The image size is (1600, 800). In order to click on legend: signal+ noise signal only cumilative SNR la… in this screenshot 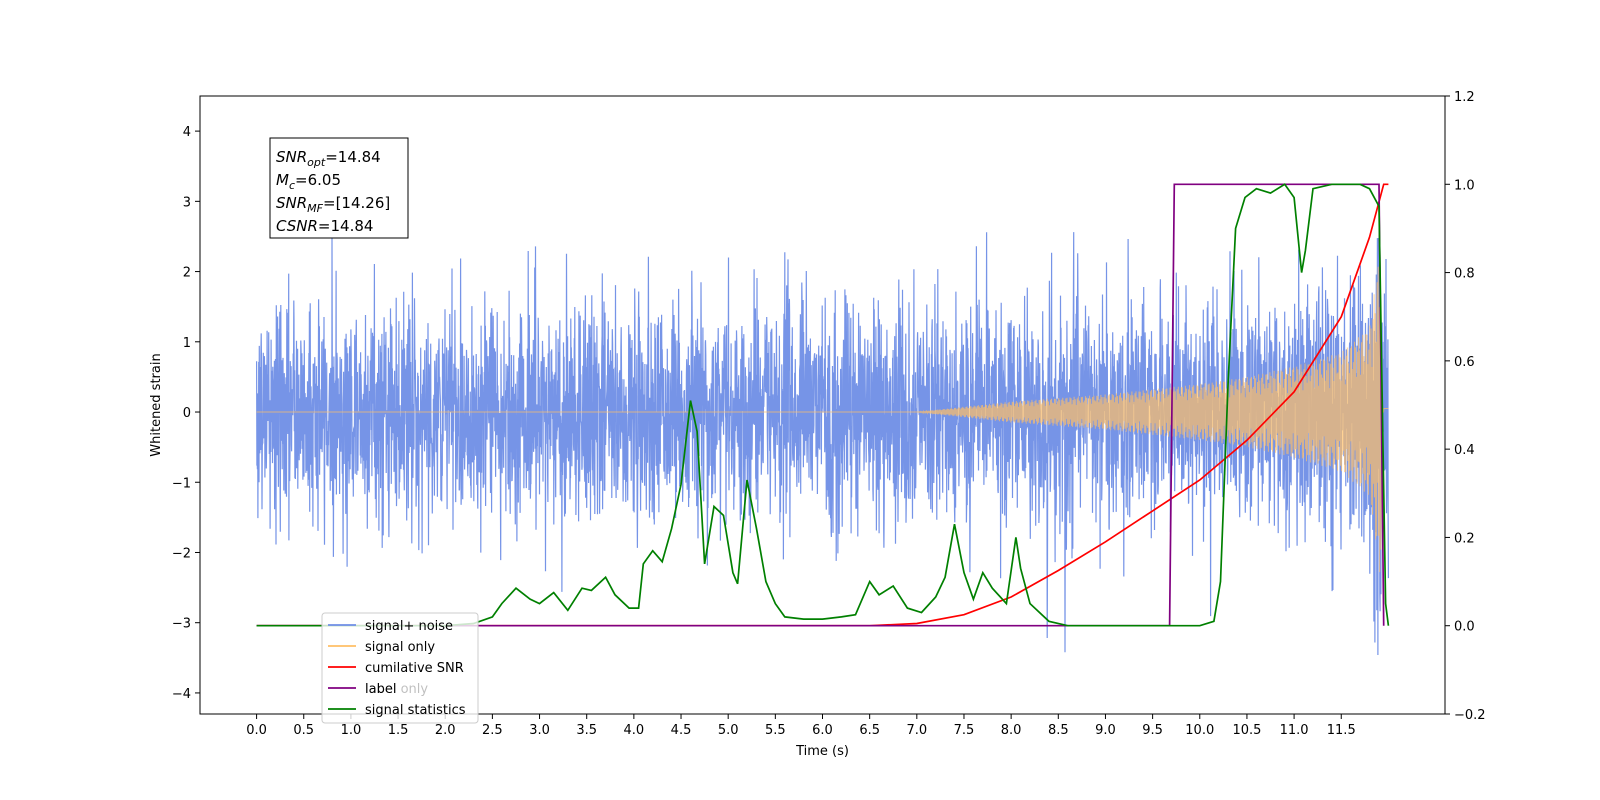, I will do `click(400, 668)`.